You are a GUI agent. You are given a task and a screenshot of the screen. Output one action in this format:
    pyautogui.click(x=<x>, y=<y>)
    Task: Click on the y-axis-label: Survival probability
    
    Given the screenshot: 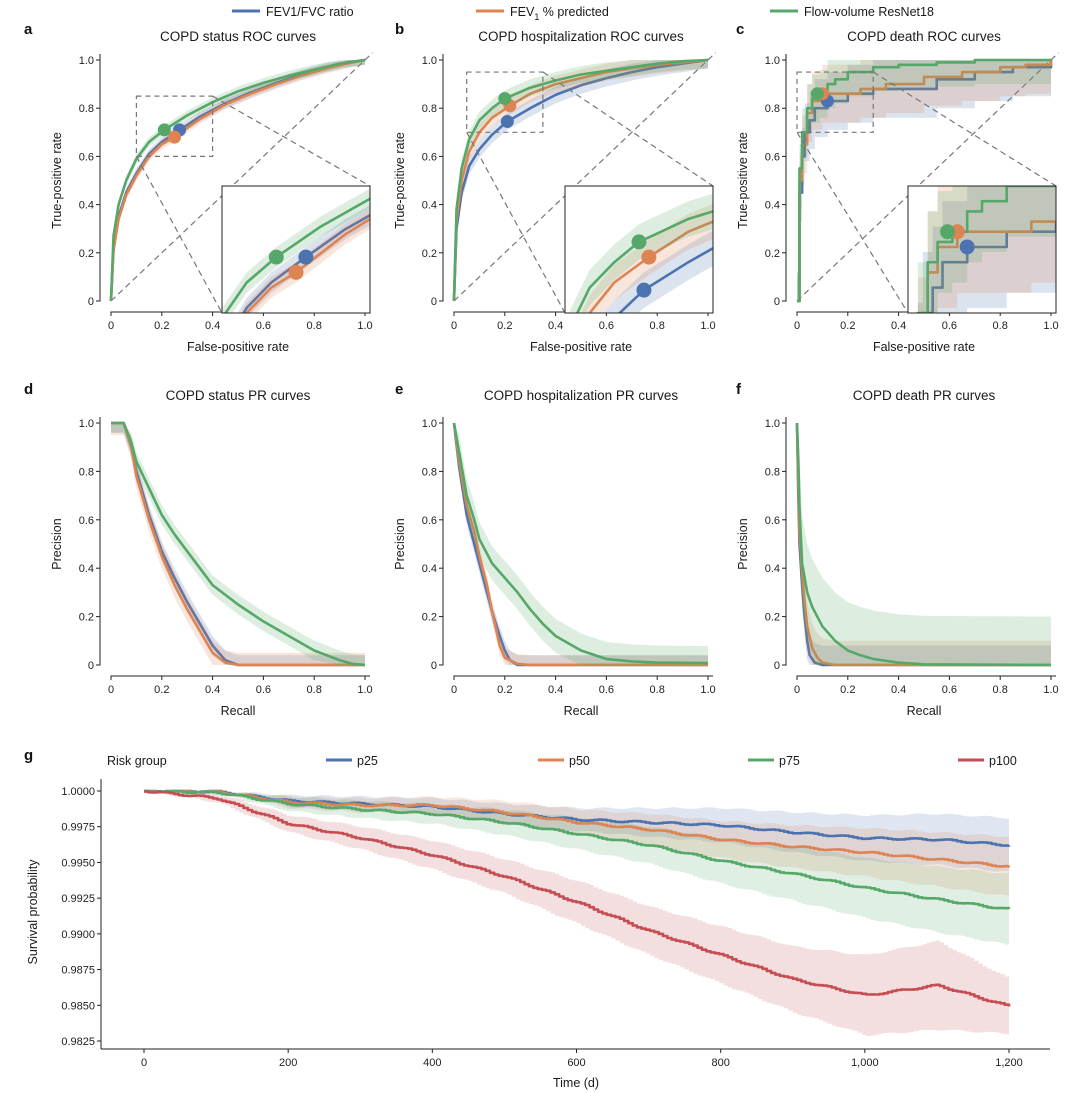 What is the action you would take?
    pyautogui.click(x=33, y=912)
    